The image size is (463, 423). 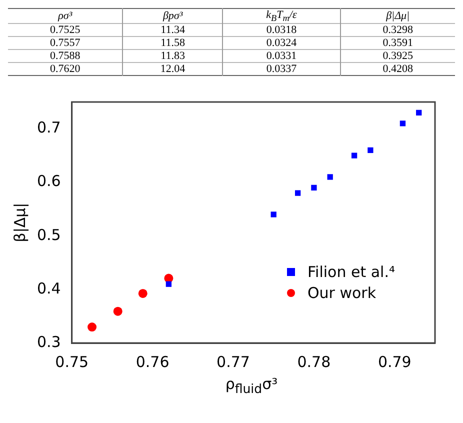 I want to click on text: 0.0337, so click(x=281, y=69).